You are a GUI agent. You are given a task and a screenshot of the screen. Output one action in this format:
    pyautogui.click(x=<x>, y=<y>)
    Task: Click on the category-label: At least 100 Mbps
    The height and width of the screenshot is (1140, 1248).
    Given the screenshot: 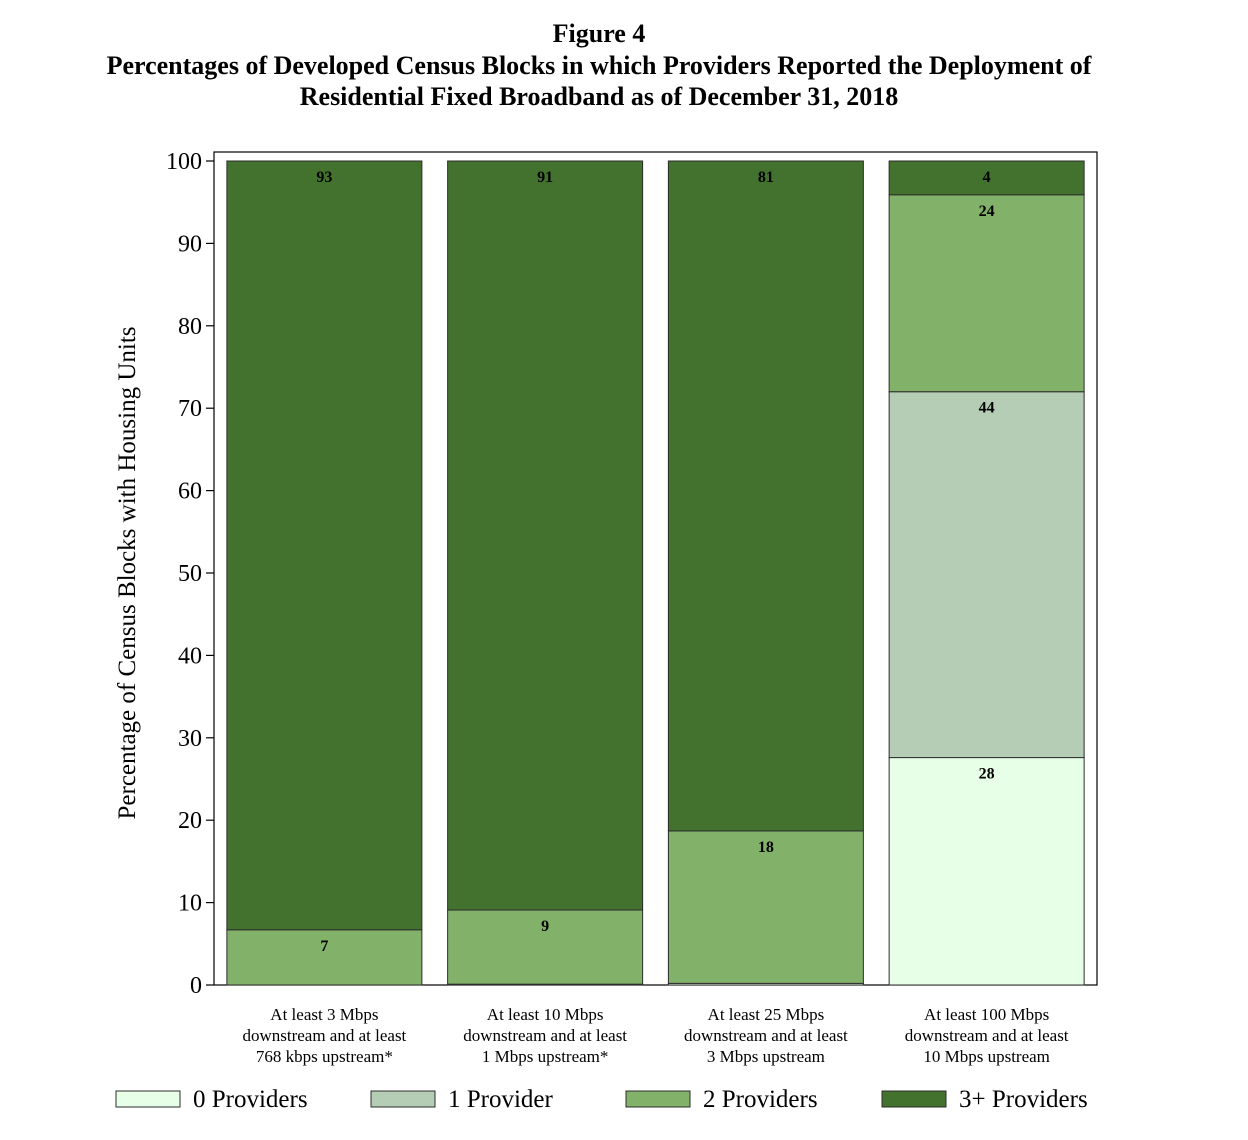 What is the action you would take?
    pyautogui.click(x=986, y=1014)
    